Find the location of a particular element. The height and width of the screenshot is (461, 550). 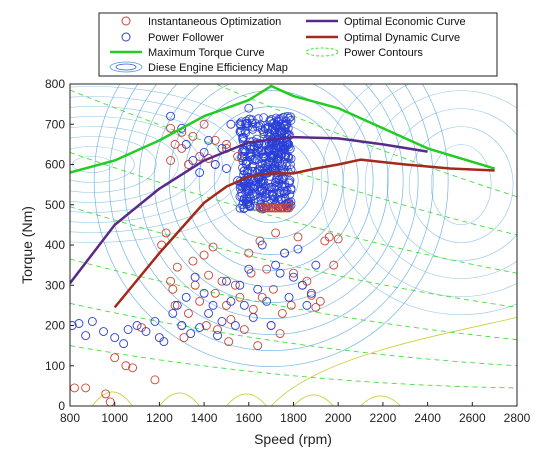

legend-item-econ: Optimal Economic Curve is located at coordinates (386, 22).